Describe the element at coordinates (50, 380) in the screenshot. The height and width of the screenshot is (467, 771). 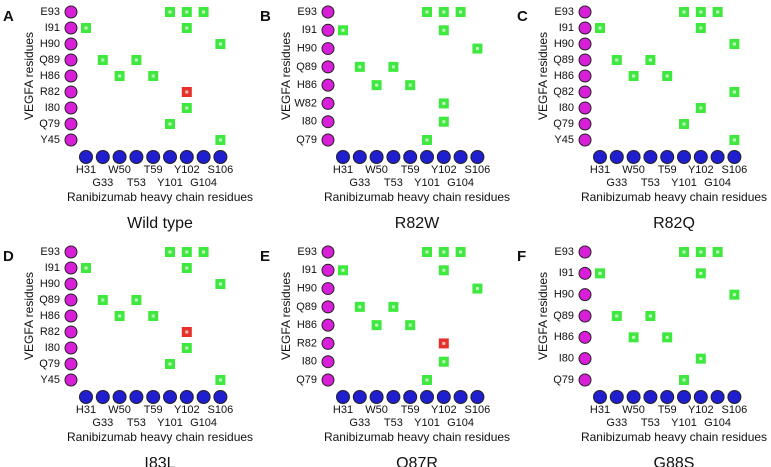
I see `y-tick-label: Y45` at that location.